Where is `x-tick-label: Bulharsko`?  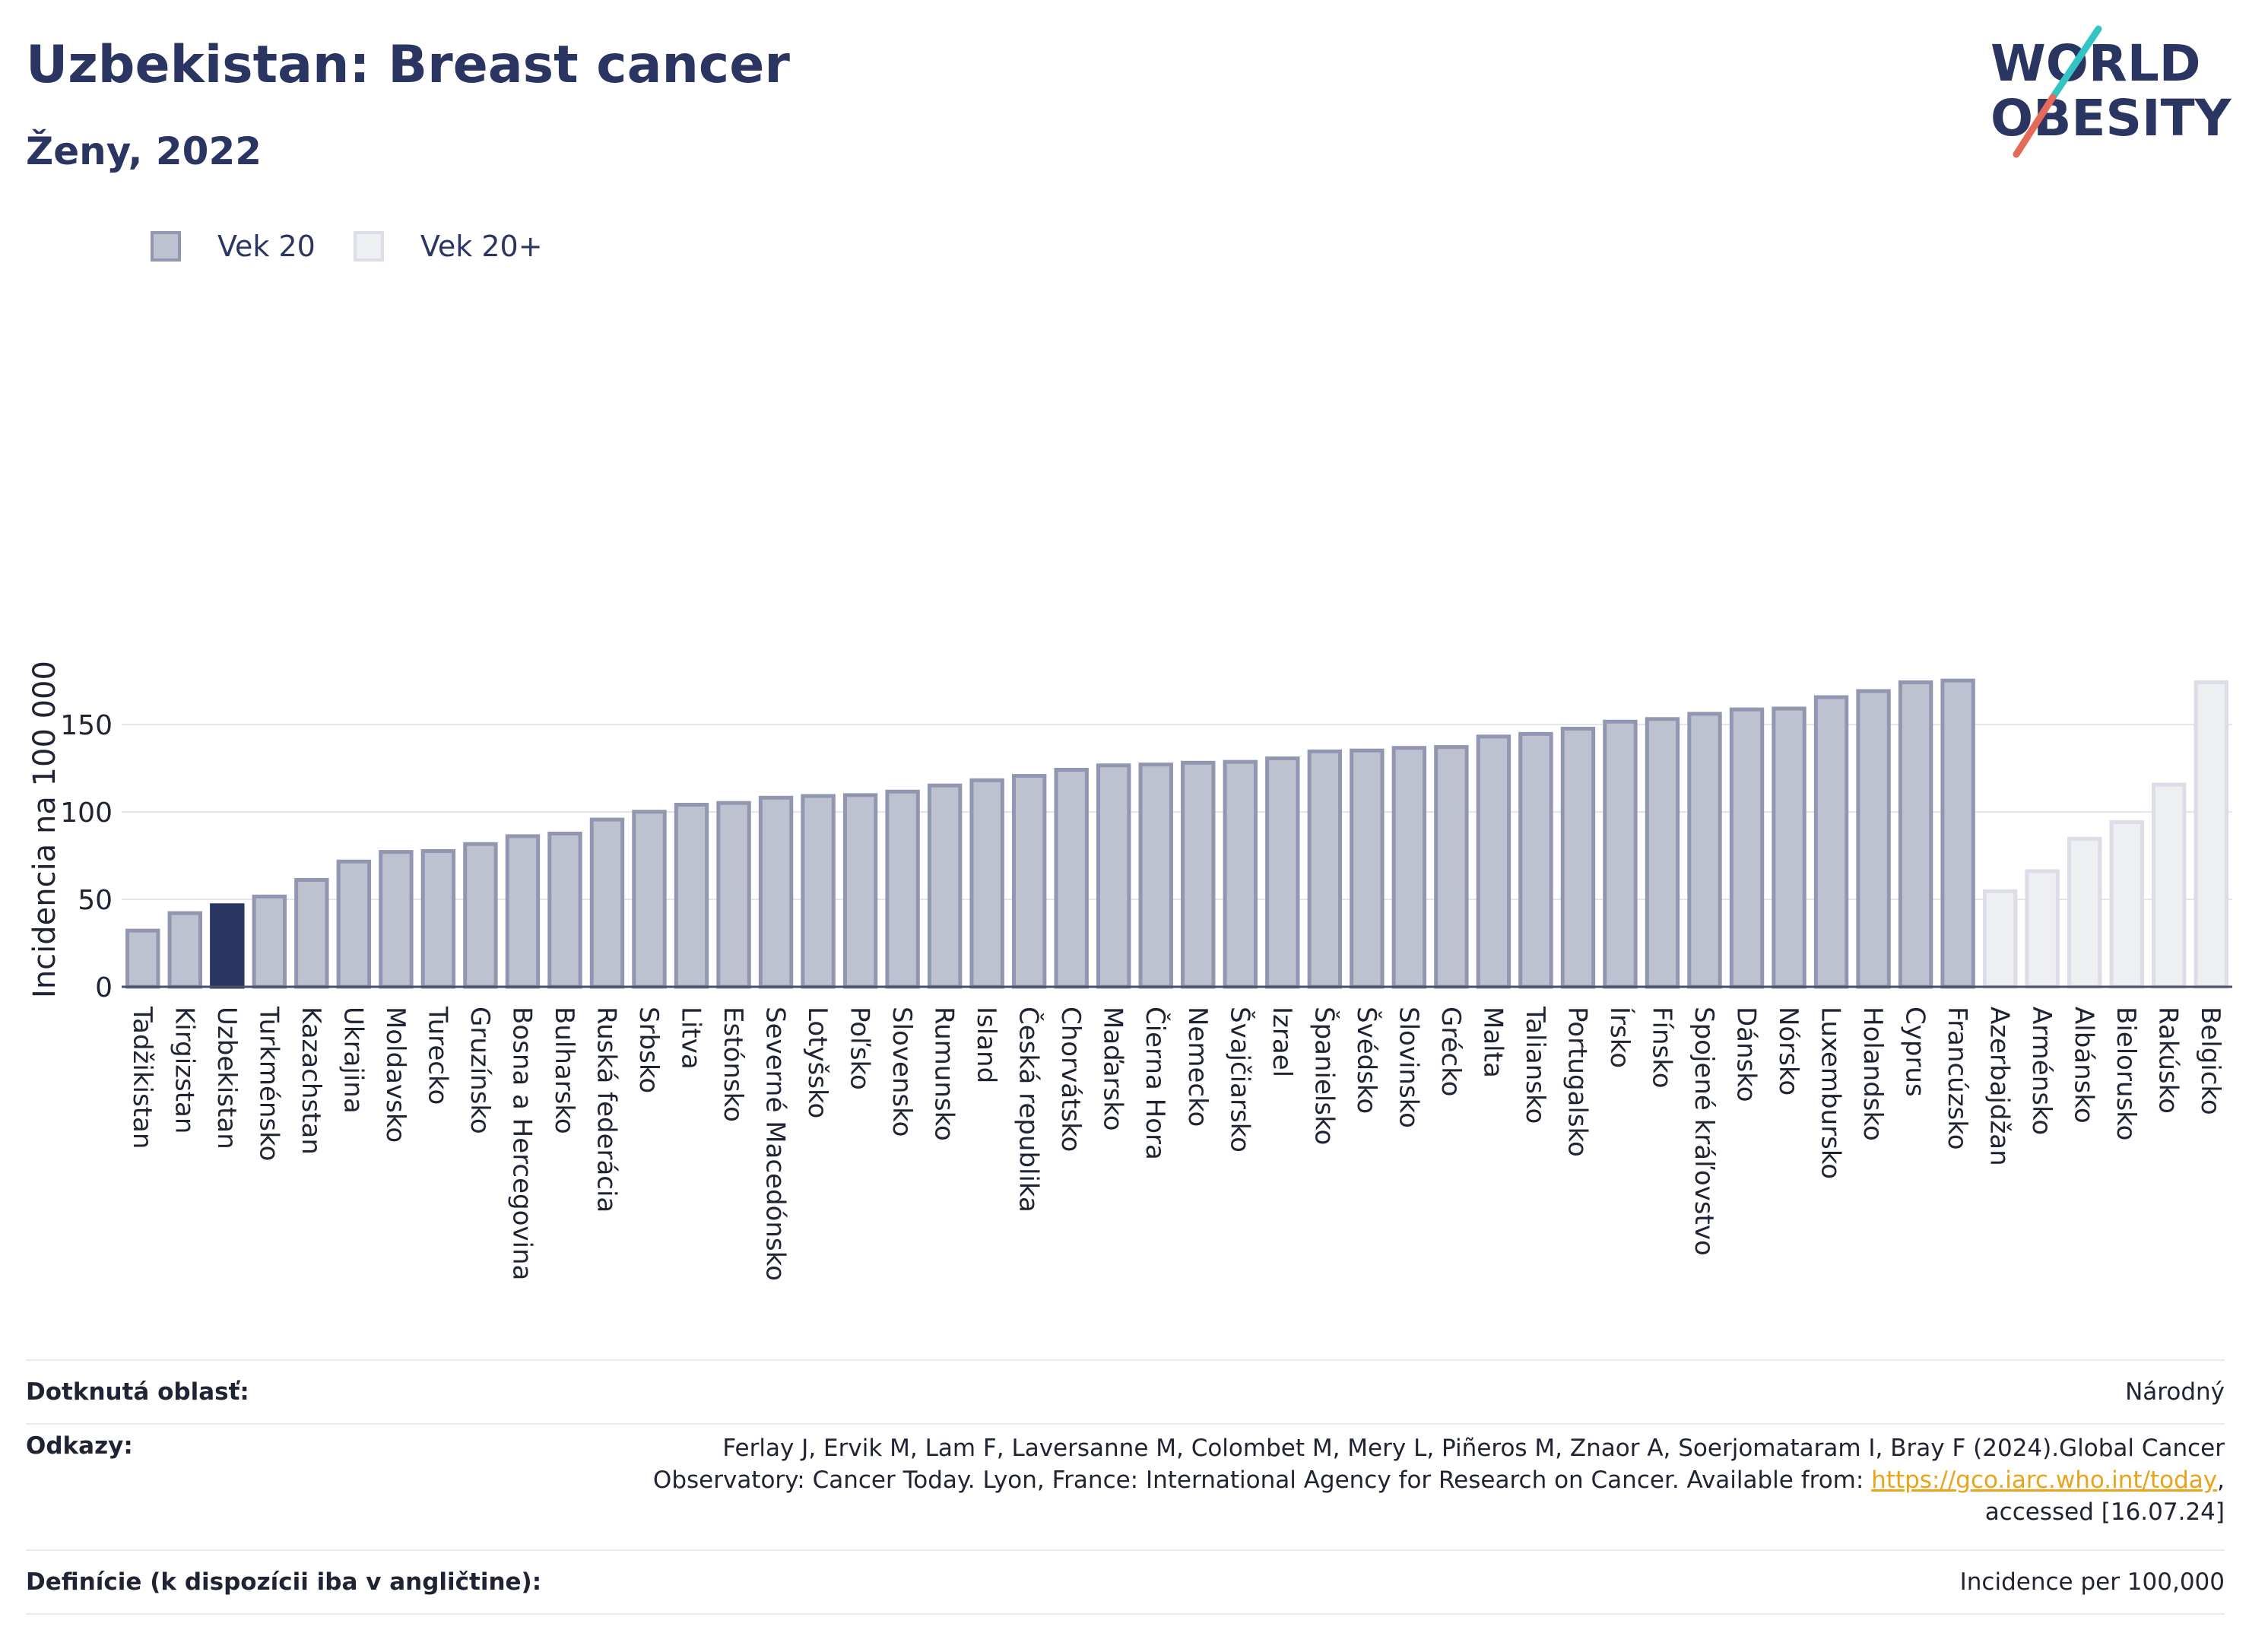
x-tick-label: Bulharsko is located at coordinates (564, 1070).